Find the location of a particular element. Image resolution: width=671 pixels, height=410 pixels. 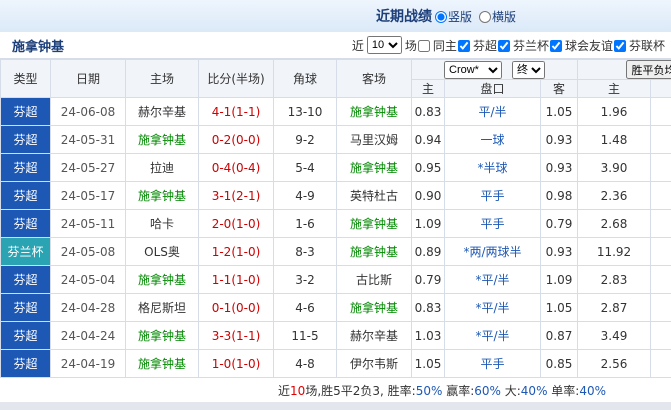

column-header: 客场 is located at coordinates (374, 78).